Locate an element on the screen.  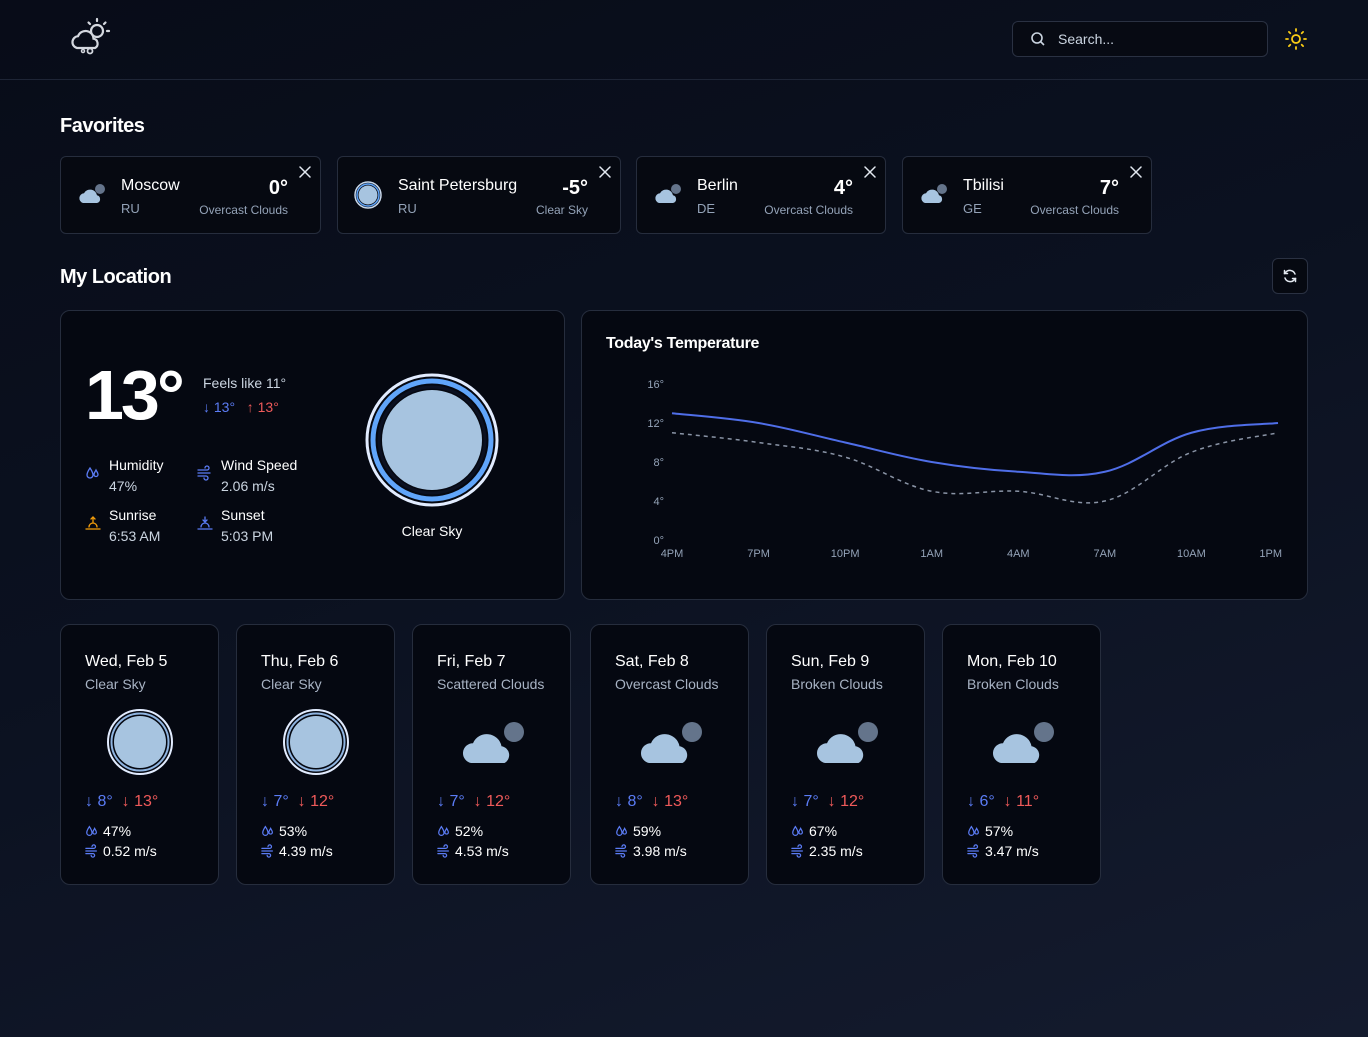
sunrise-icon is located at coordinates (93, 523).